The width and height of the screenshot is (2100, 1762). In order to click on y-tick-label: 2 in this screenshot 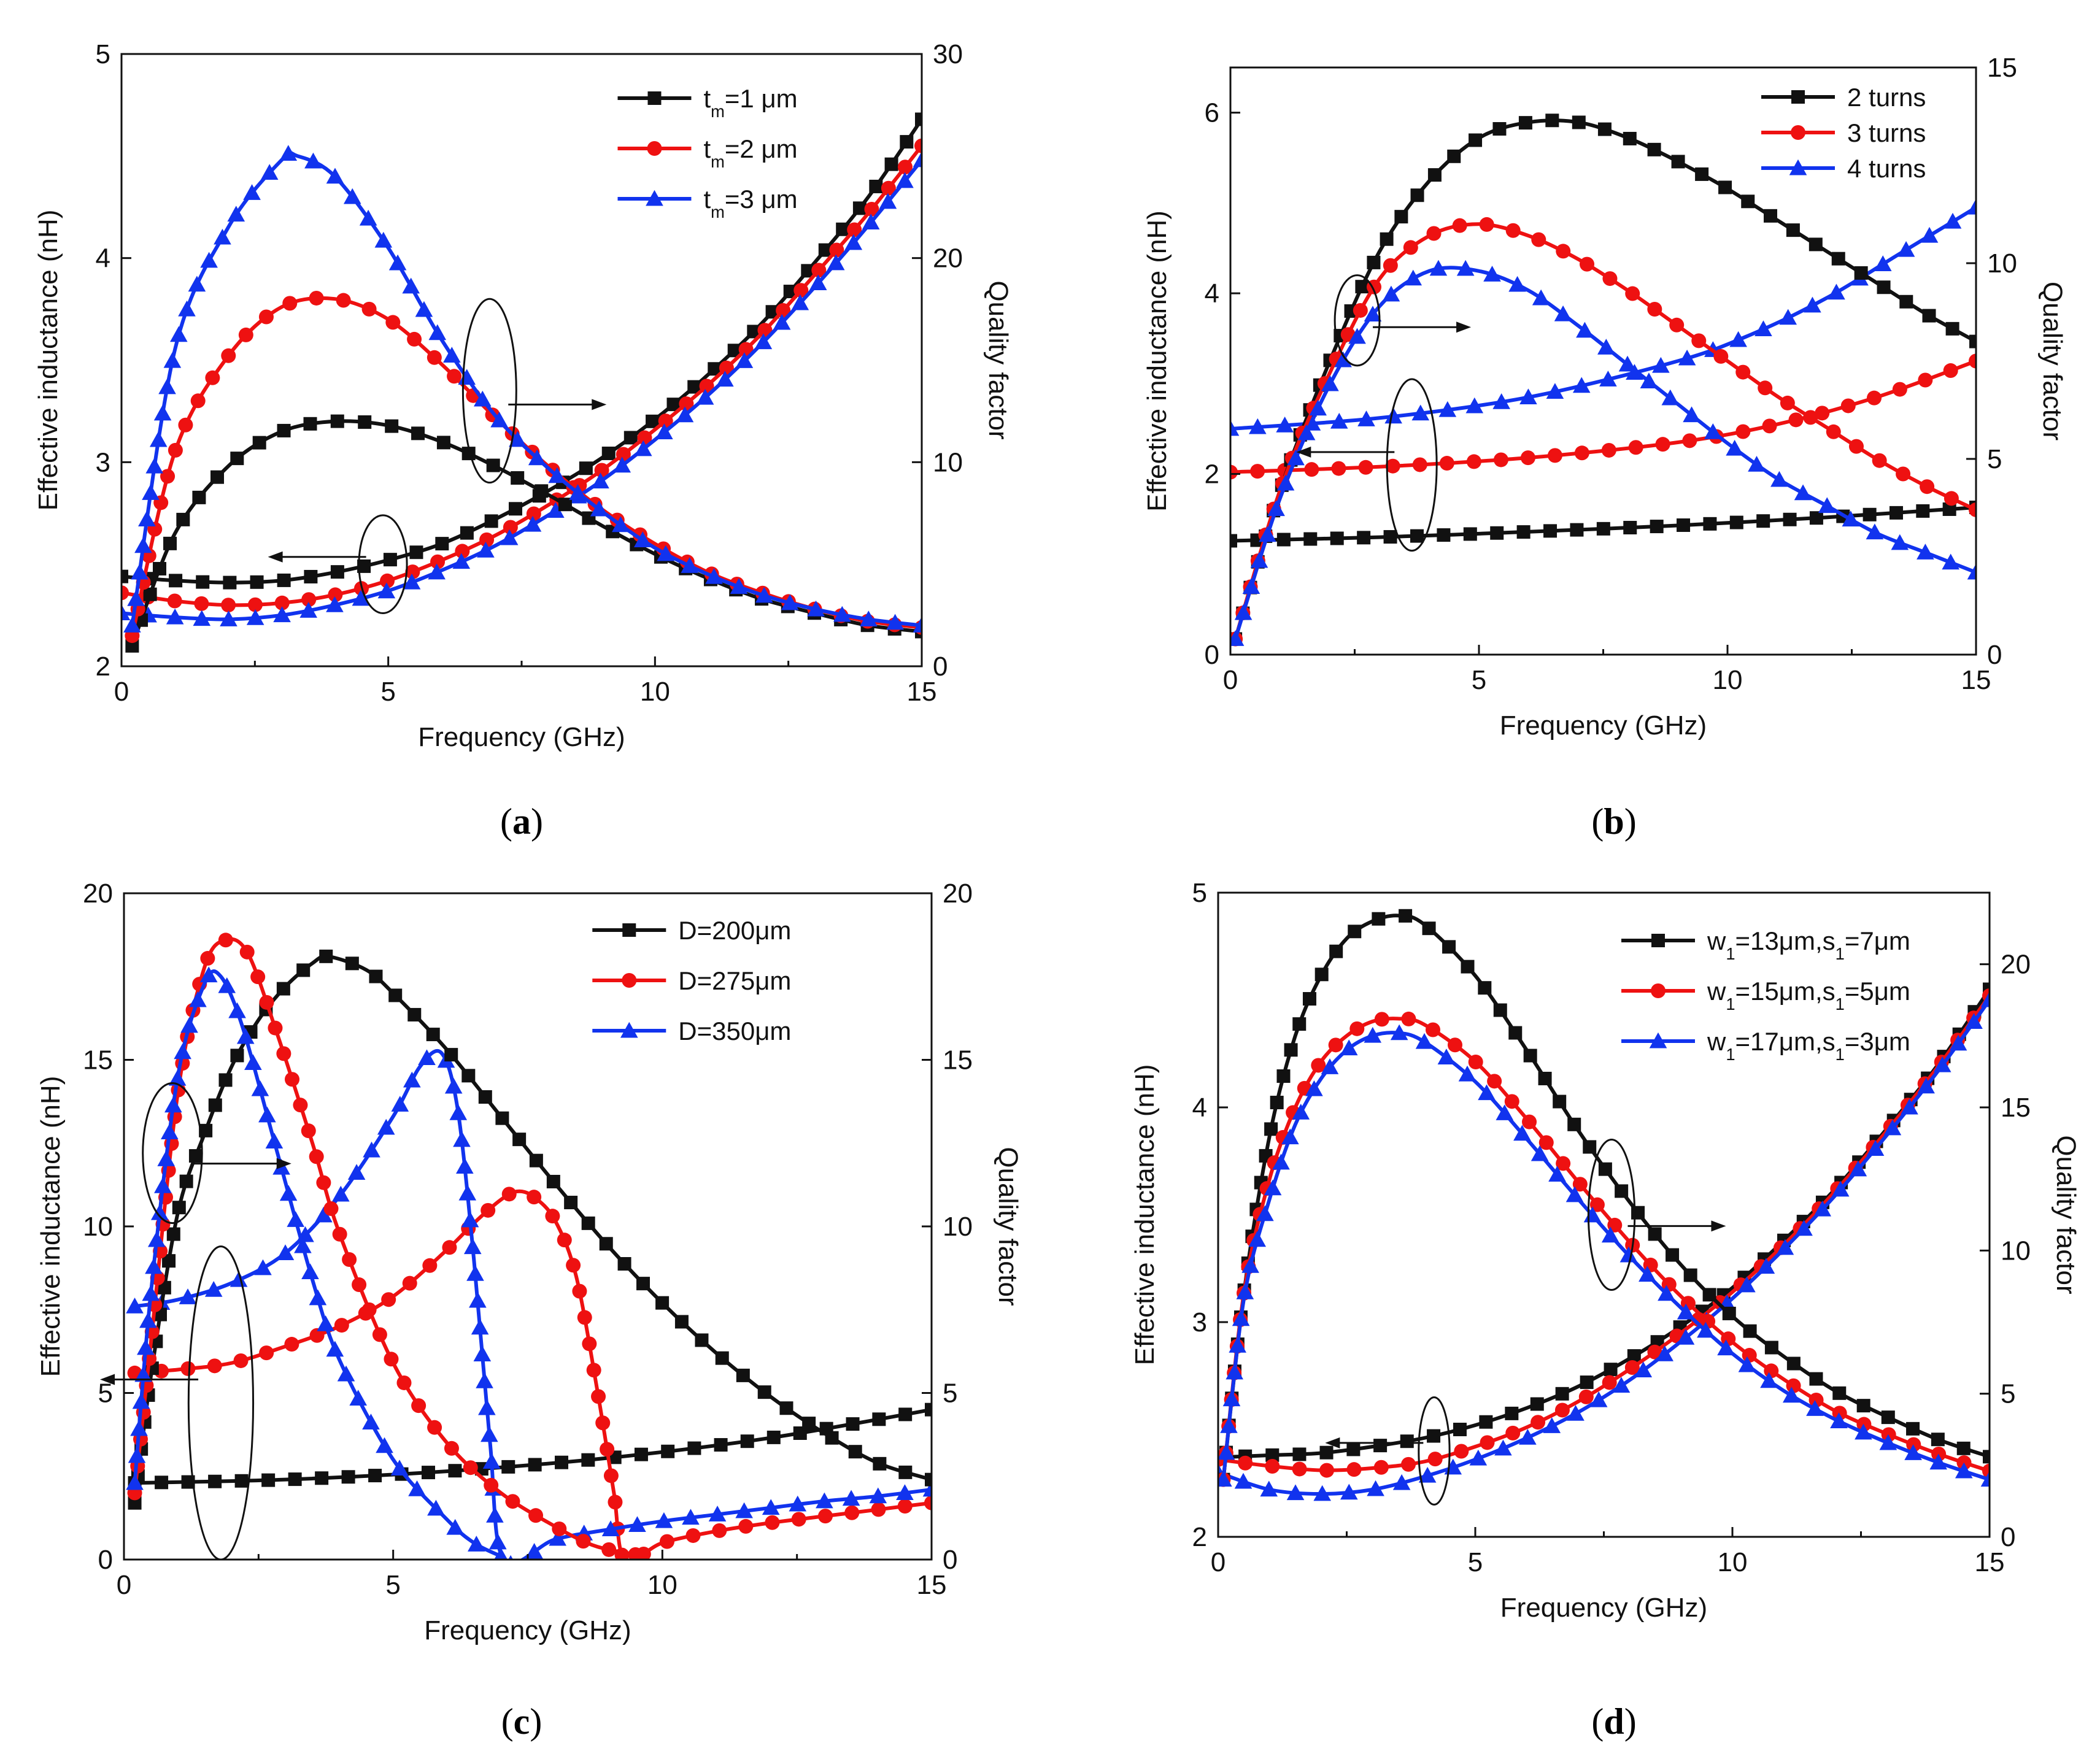, I will do `click(1199, 1537)`.